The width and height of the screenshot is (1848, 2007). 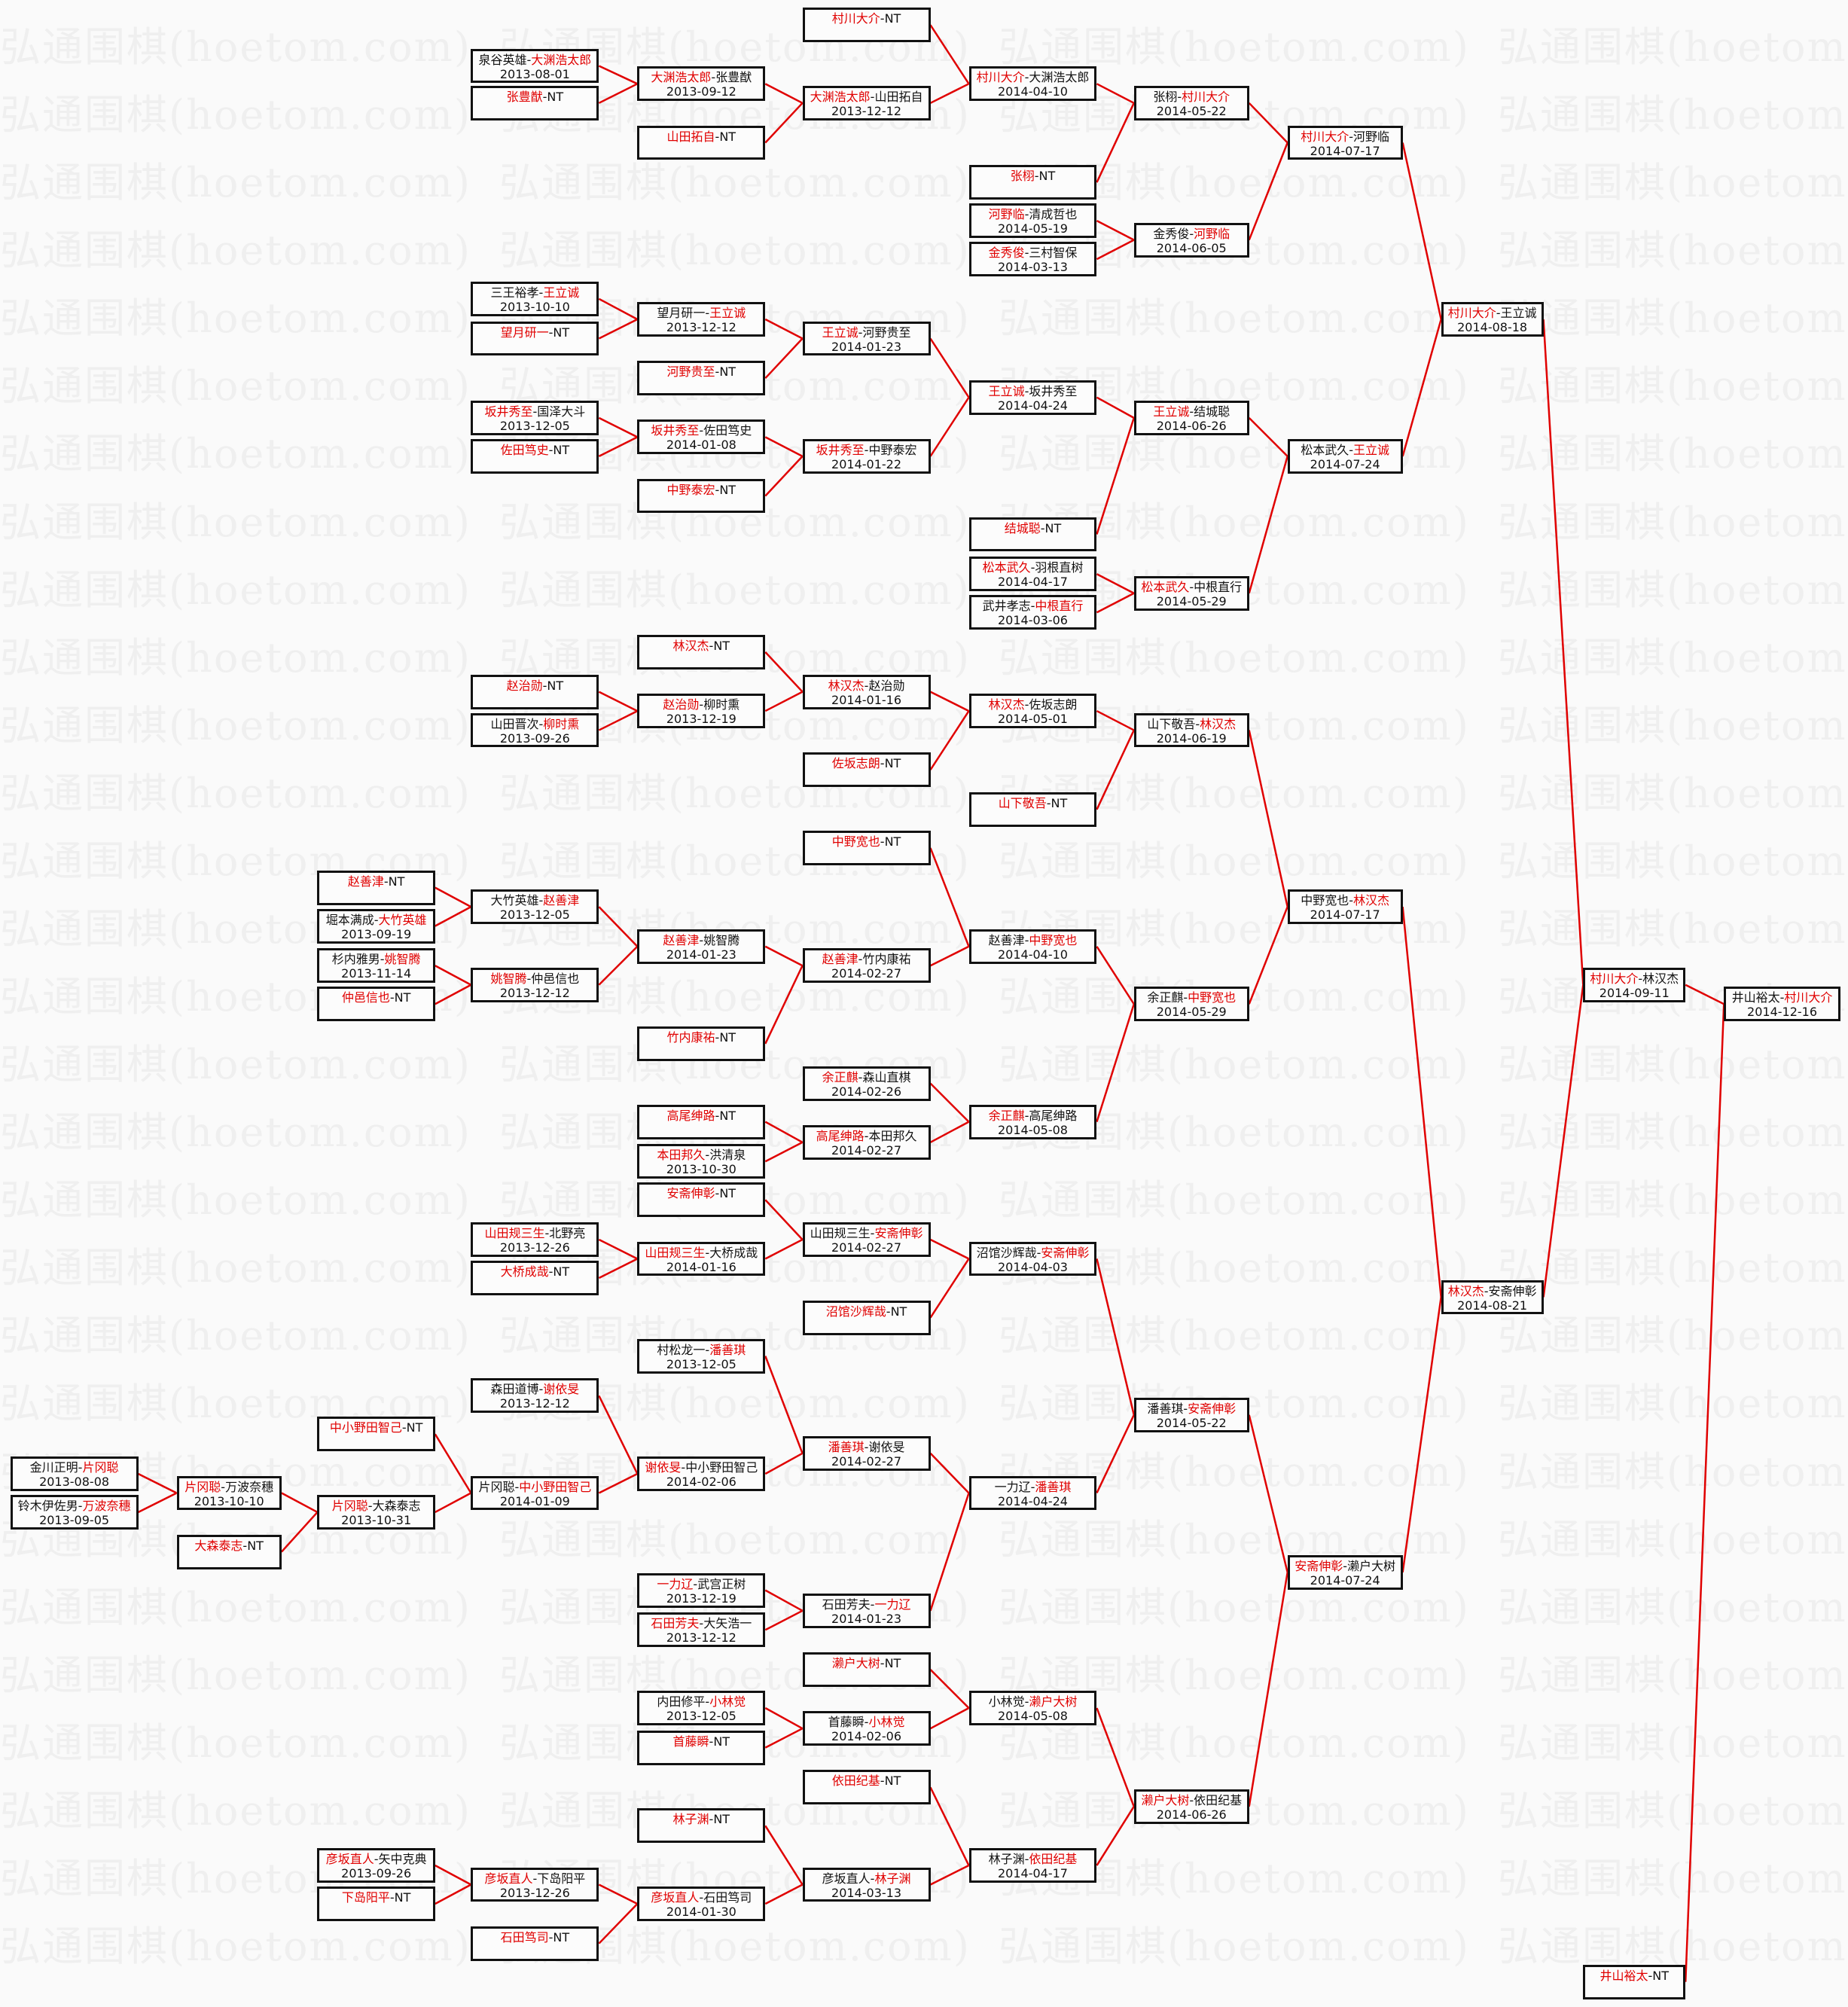 I want to click on match-box: 彦坂直人-下岛阳平 2013-12-26, so click(x=535, y=1885).